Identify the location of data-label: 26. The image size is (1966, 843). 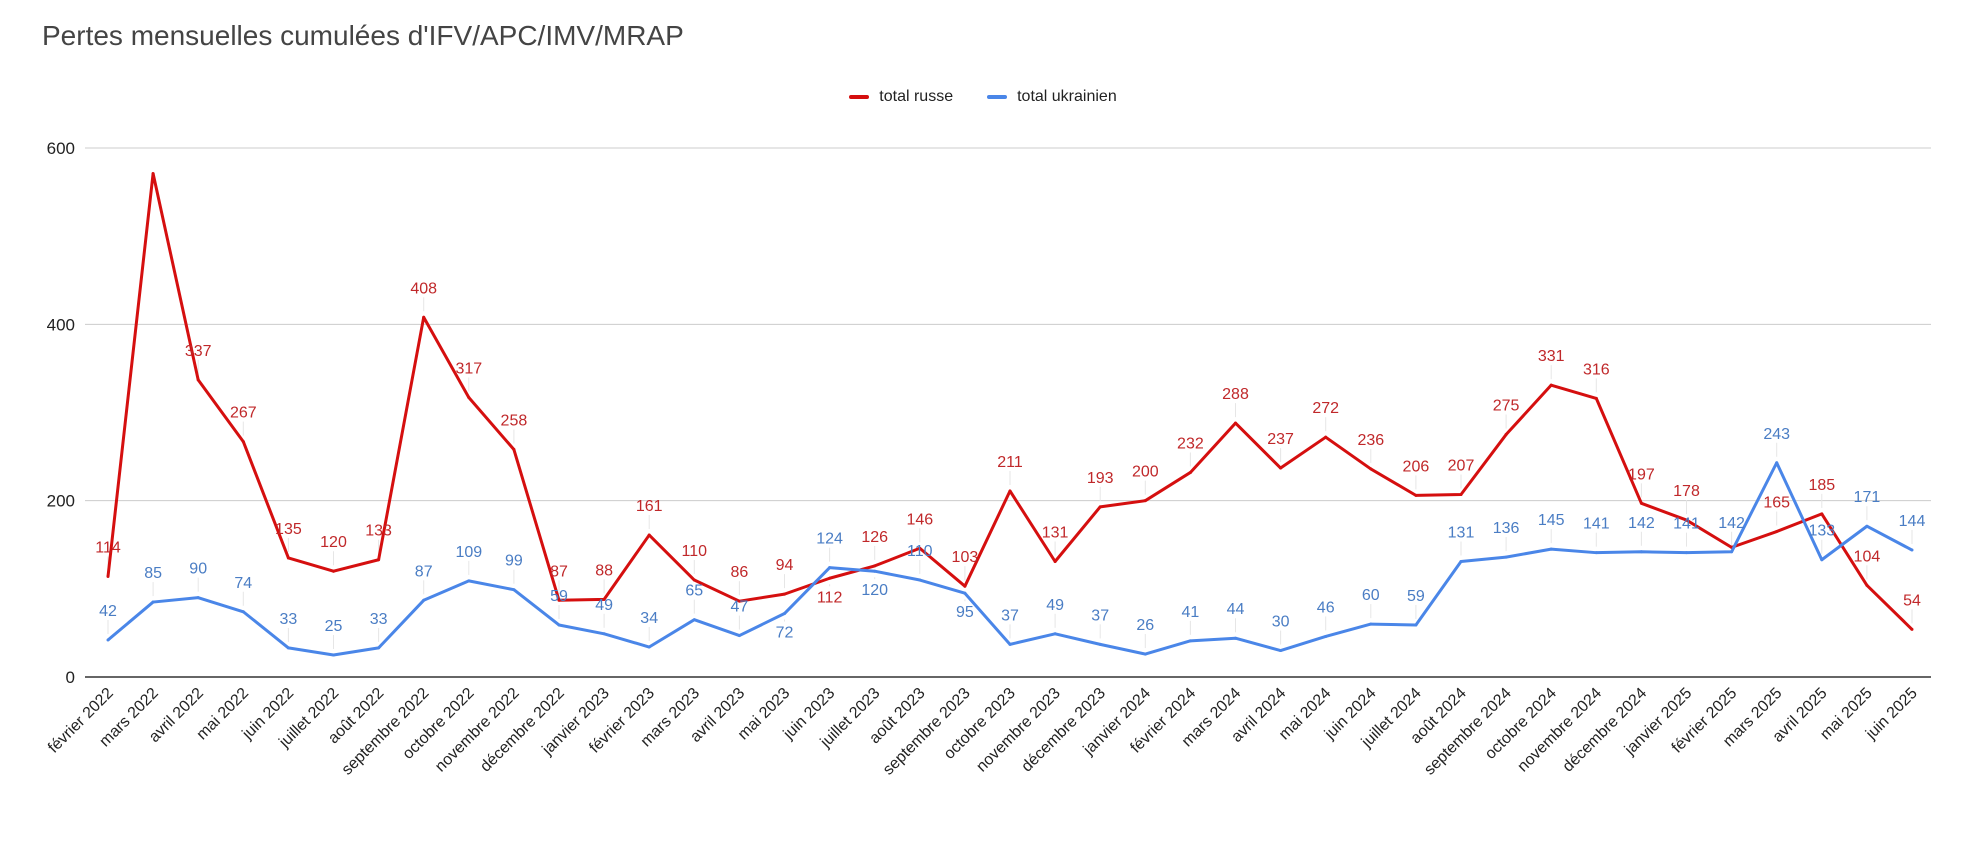
(1145, 625).